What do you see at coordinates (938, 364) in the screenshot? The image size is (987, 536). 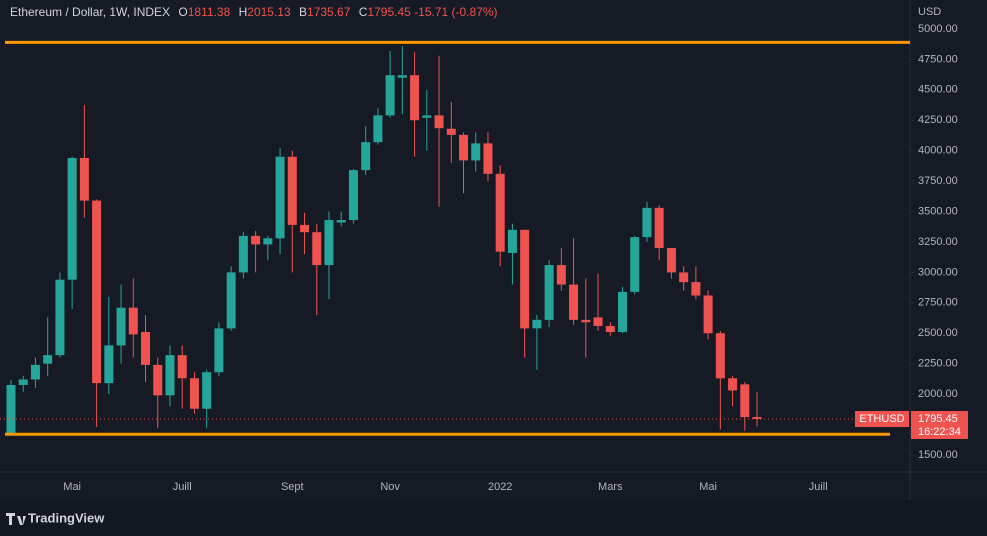 I see `y-tick-label: 2250.00` at bounding box center [938, 364].